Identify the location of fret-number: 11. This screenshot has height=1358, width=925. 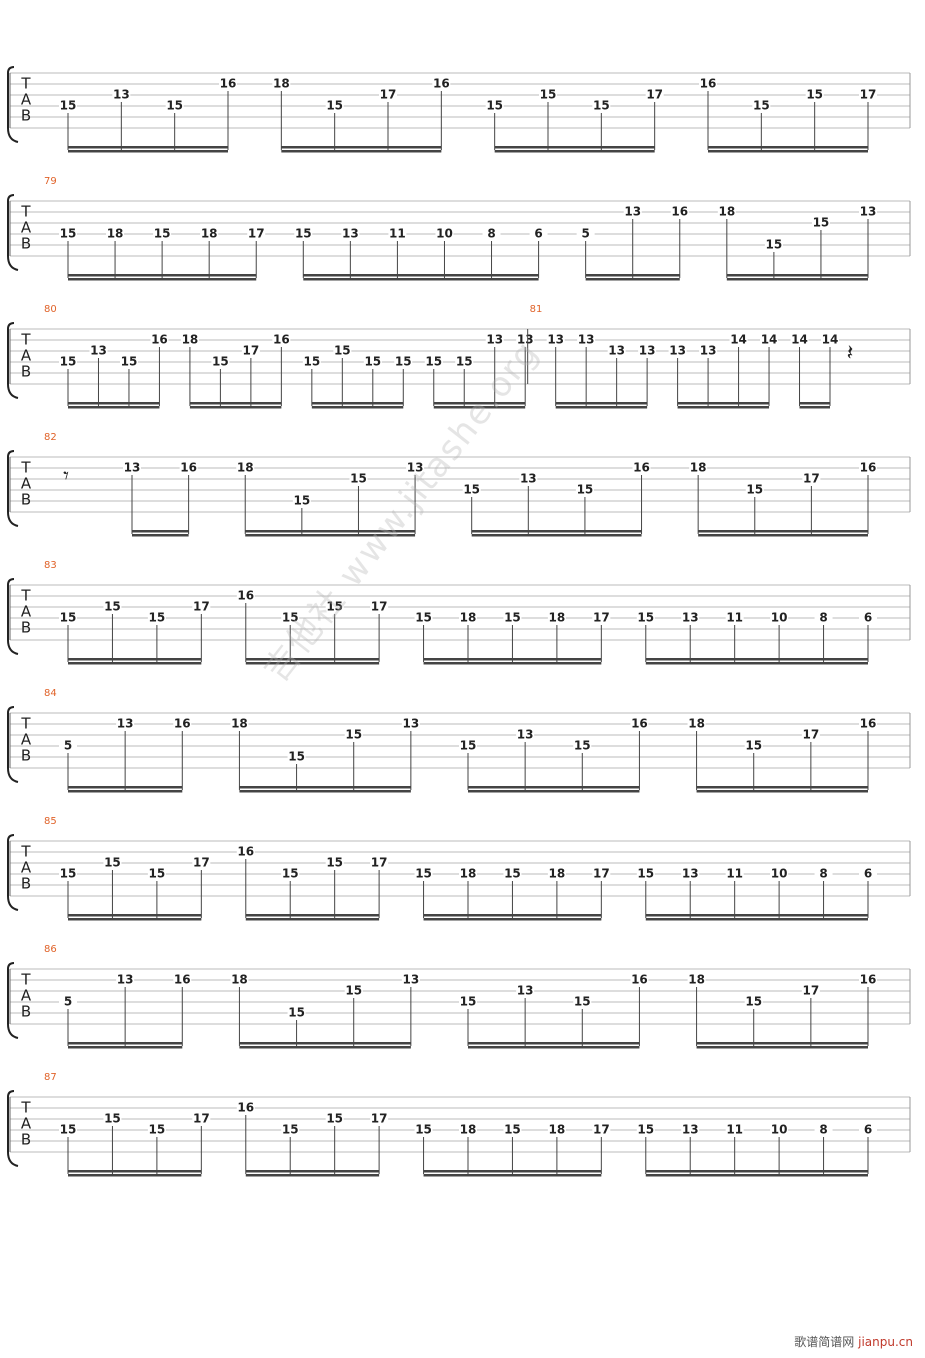
(734, 618).